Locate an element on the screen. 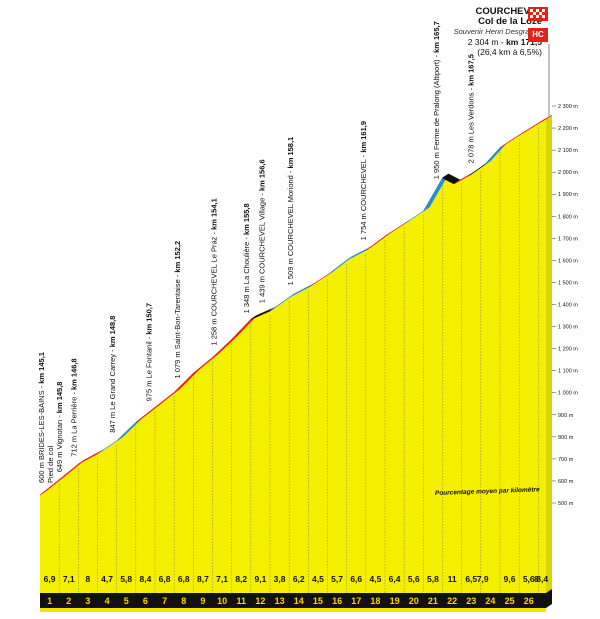  waypoint-label: 1 079 m Saint-Bon-Tarentaise - km 152,2 is located at coordinates (177, 310).